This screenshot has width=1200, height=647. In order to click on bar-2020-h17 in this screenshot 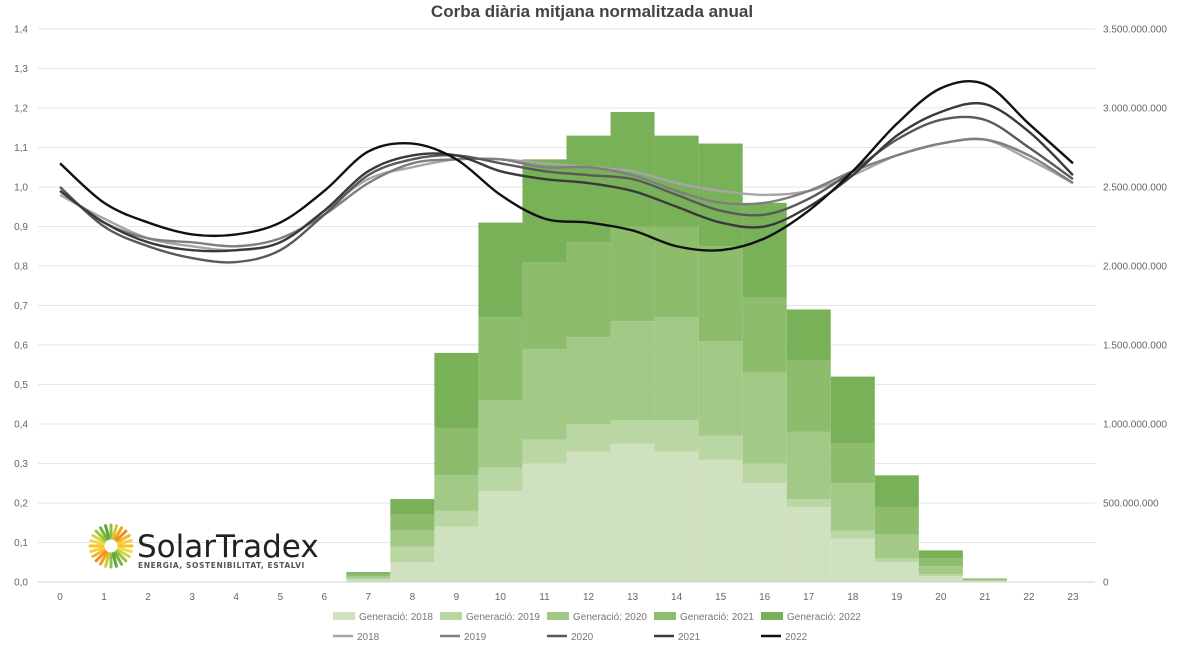, I will do `click(808, 465)`.